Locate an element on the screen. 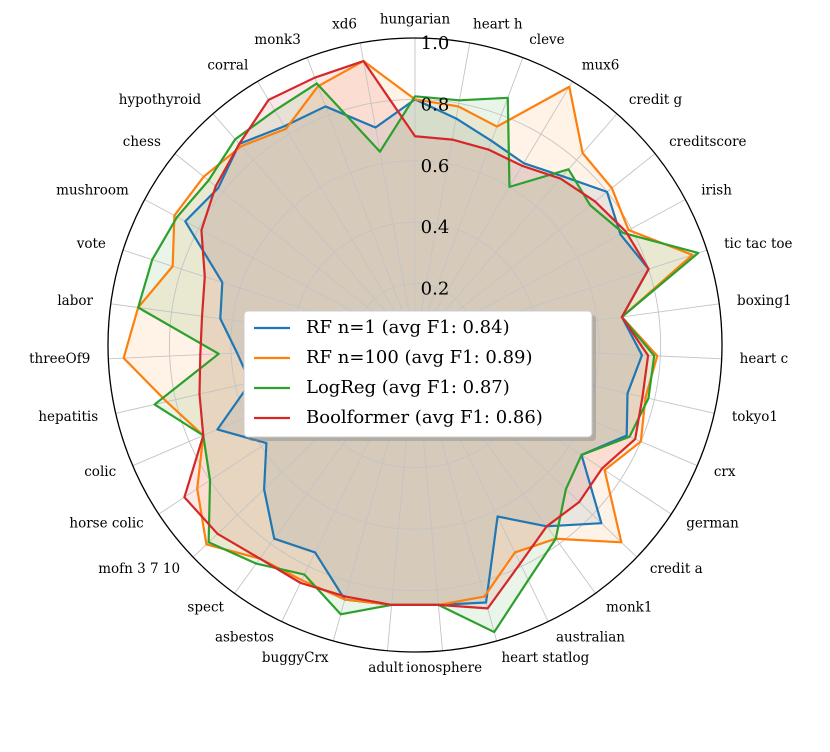 This screenshot has height=752, width=830. category-label: credit a is located at coordinates (676, 569).